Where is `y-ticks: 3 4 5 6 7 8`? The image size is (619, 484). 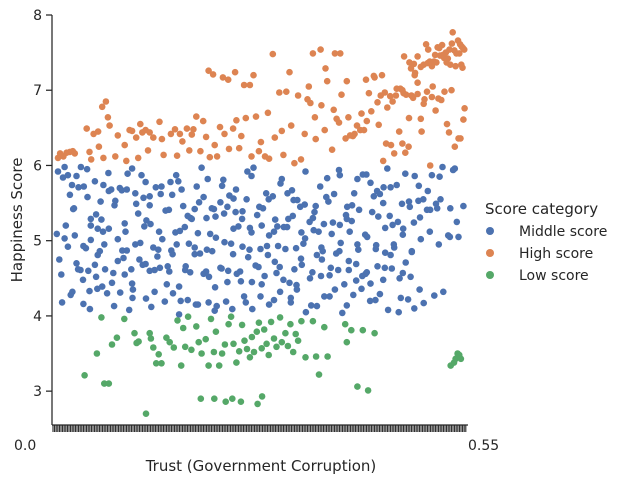 y-ticks: 3 4 5 6 7 8 is located at coordinates (42, 204).